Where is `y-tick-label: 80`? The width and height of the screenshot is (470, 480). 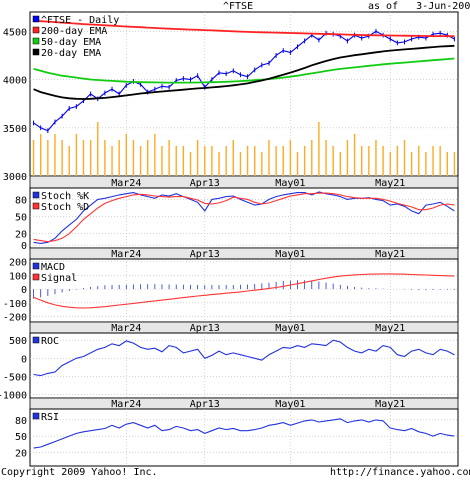
y-tick-label: 80 is located at coordinates (21, 421).